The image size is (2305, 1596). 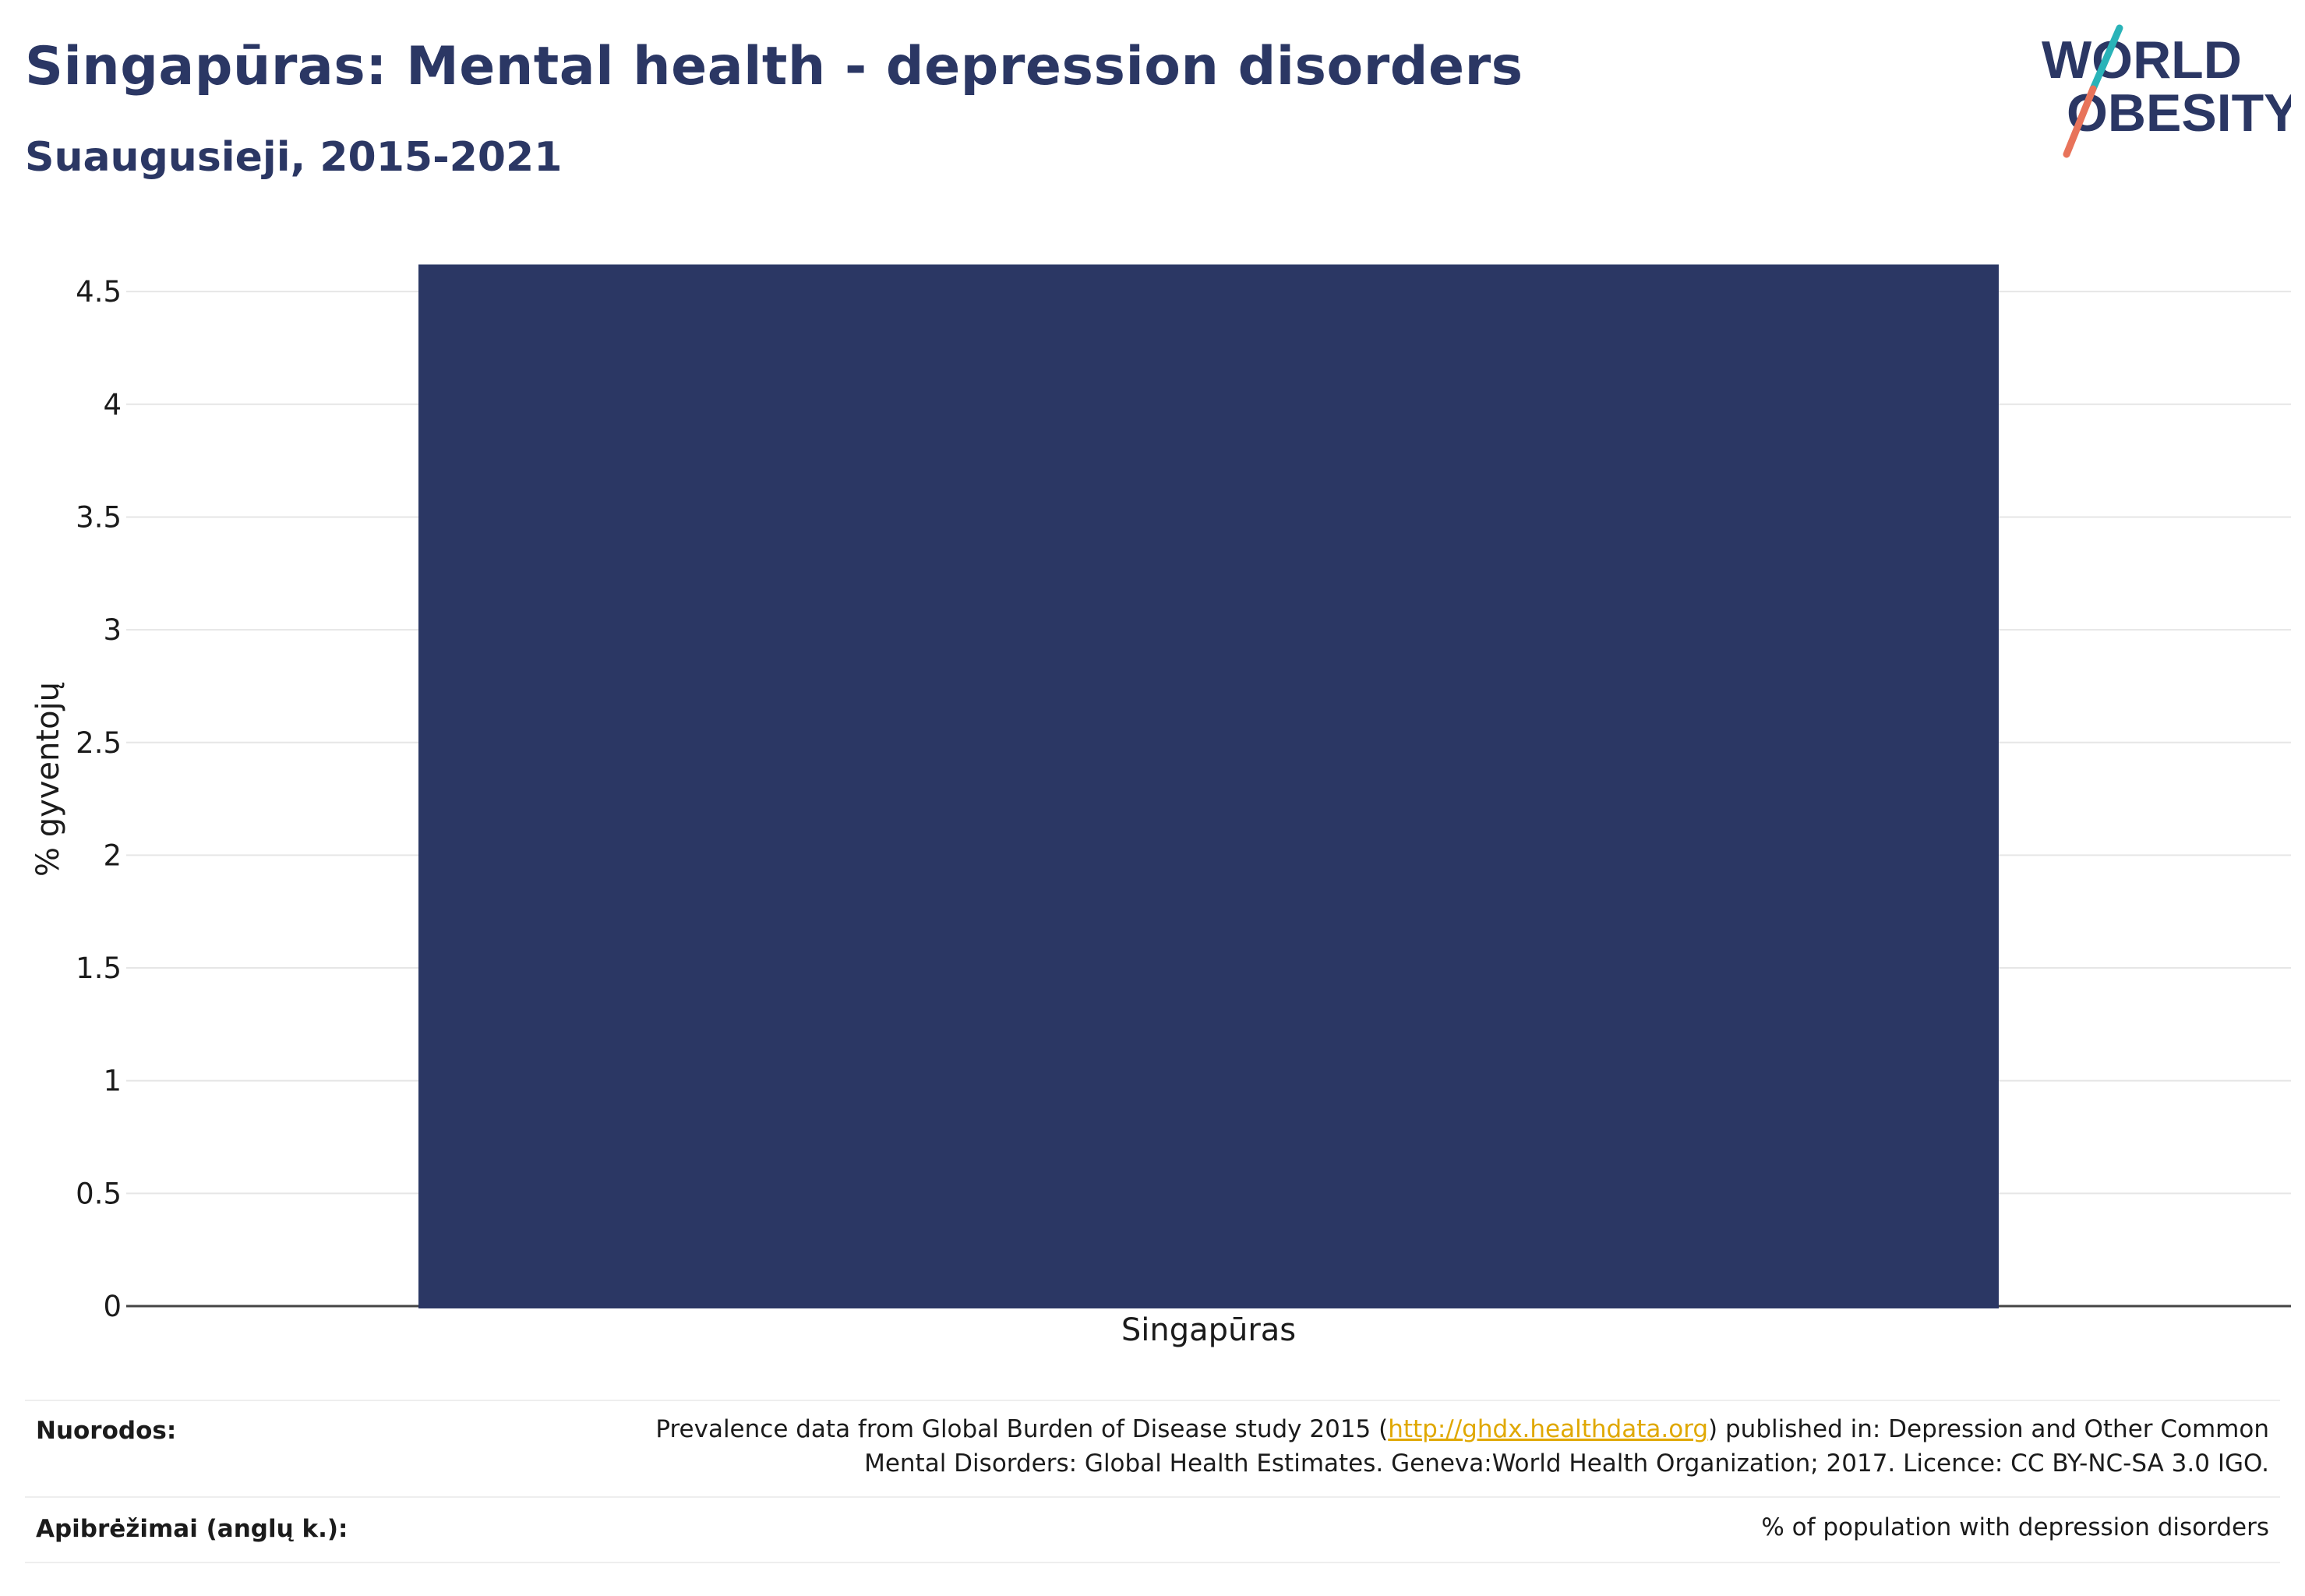 What do you see at coordinates (113, 855) in the screenshot?
I see `y-tick-label: 2` at bounding box center [113, 855].